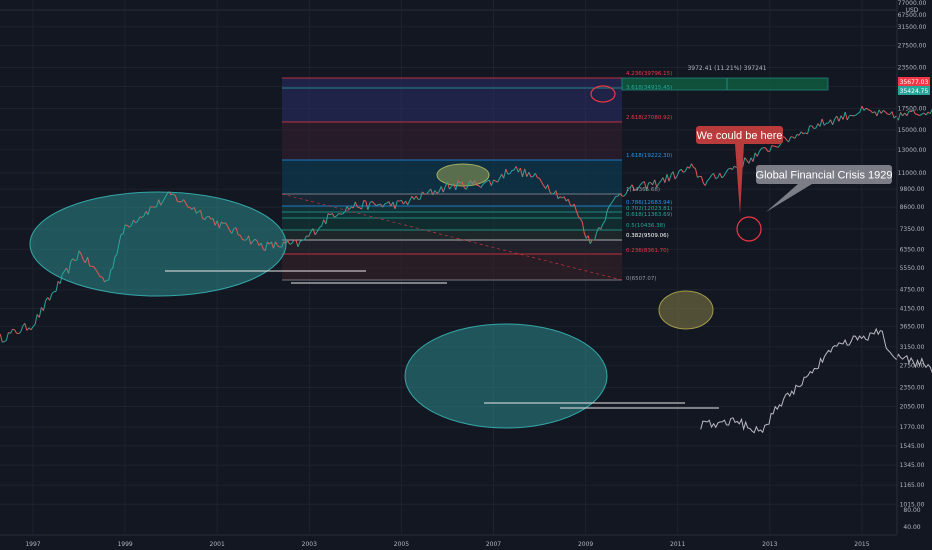 The width and height of the screenshot is (932, 550). Describe the element at coordinates (912, 27) in the screenshot. I see `price-tick-label: 31500.00` at that location.